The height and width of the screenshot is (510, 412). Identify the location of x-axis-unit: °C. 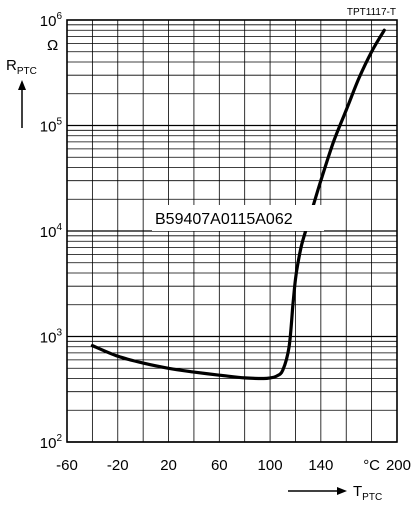
(371, 465).